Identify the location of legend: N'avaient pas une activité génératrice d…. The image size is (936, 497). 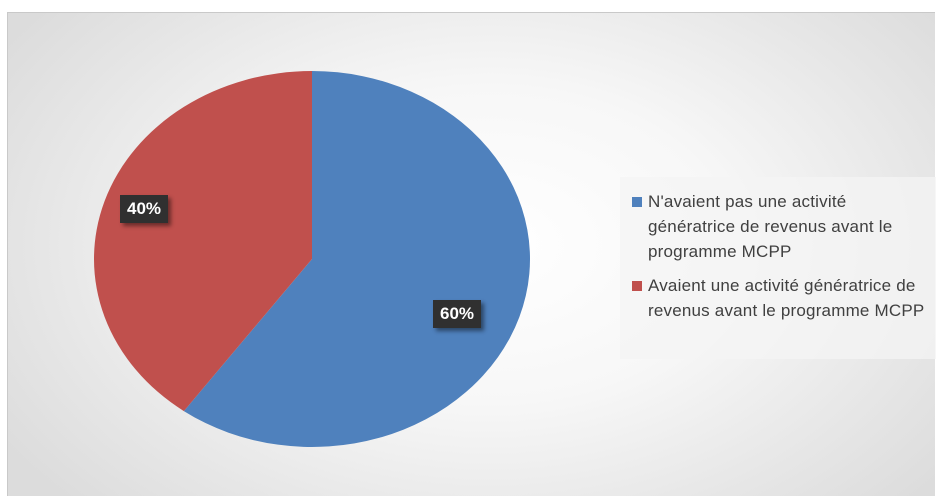
(778, 268).